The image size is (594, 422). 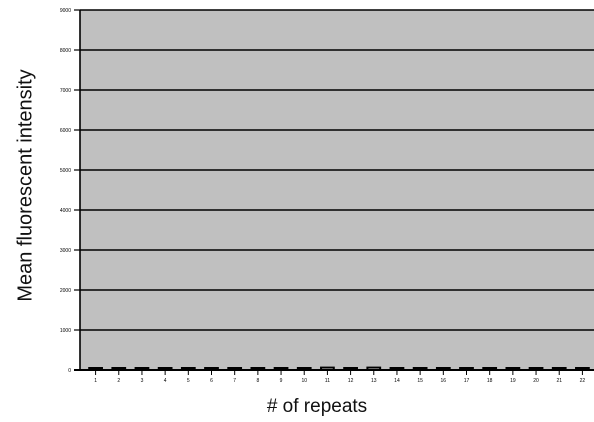 What do you see at coordinates (234, 381) in the screenshot?
I see `x-tick-label: 7` at bounding box center [234, 381].